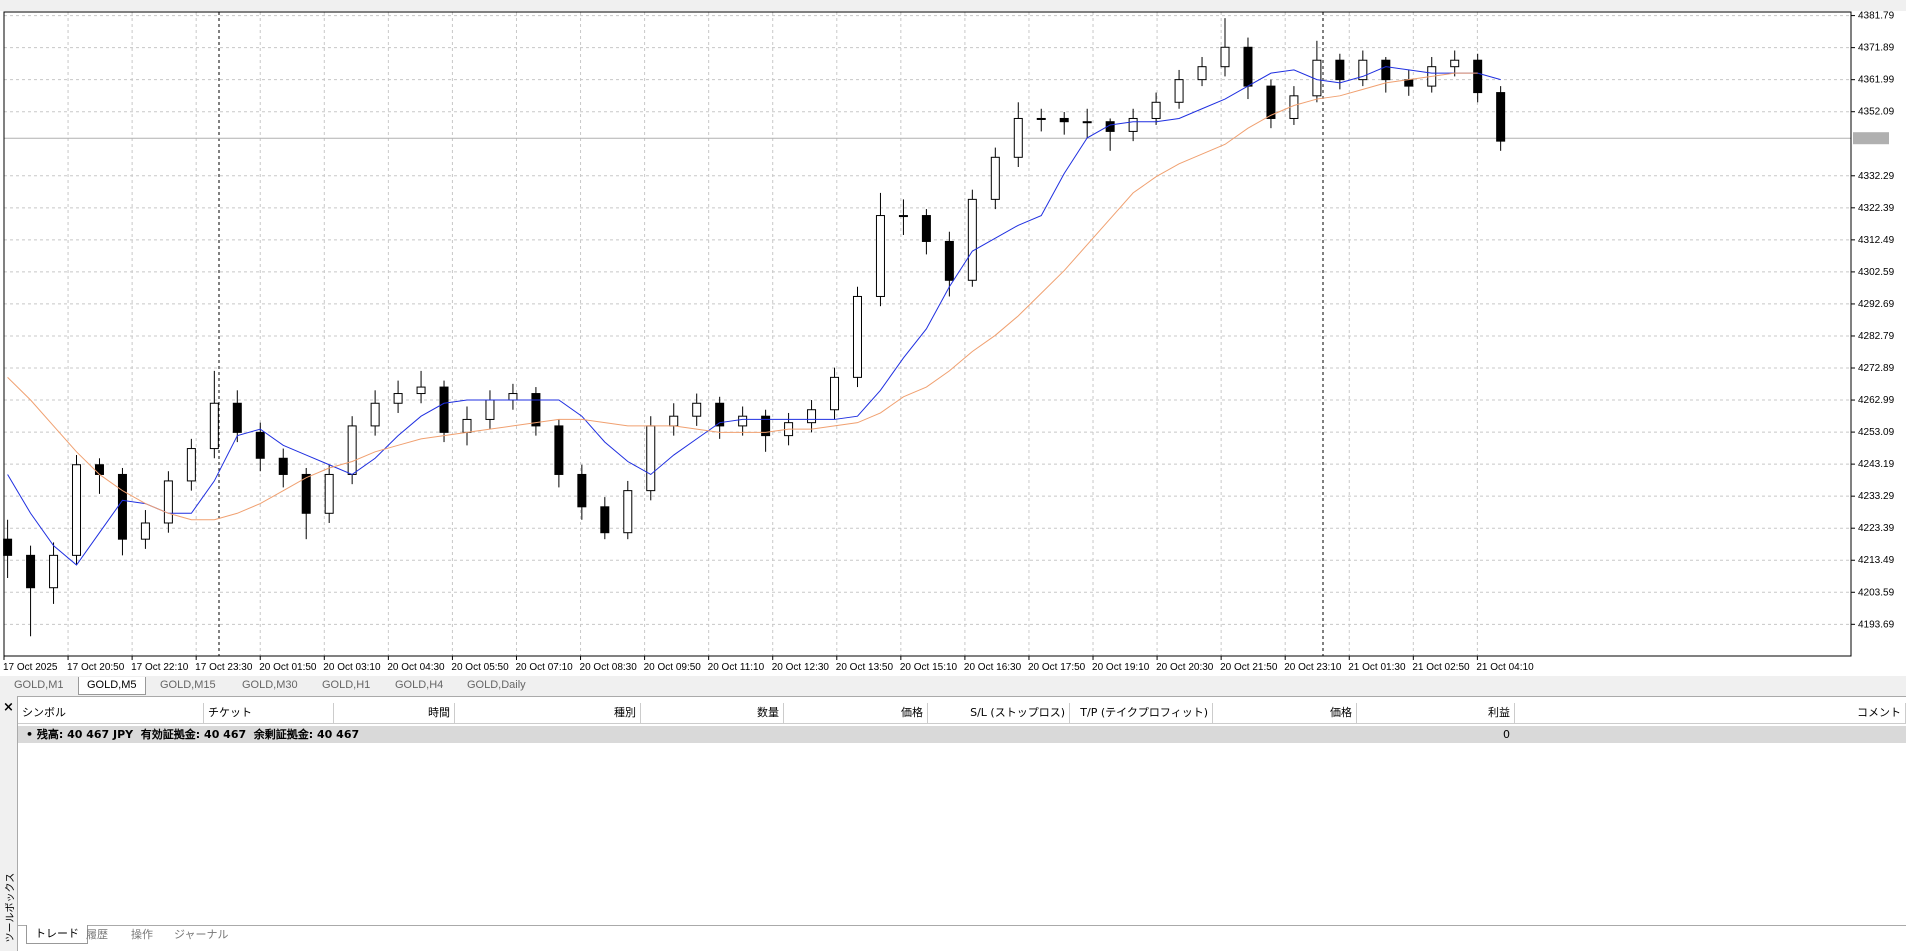 The image size is (1906, 952). What do you see at coordinates (1876, 304) in the screenshot?
I see `y-tick-label: 4292.69` at bounding box center [1876, 304].